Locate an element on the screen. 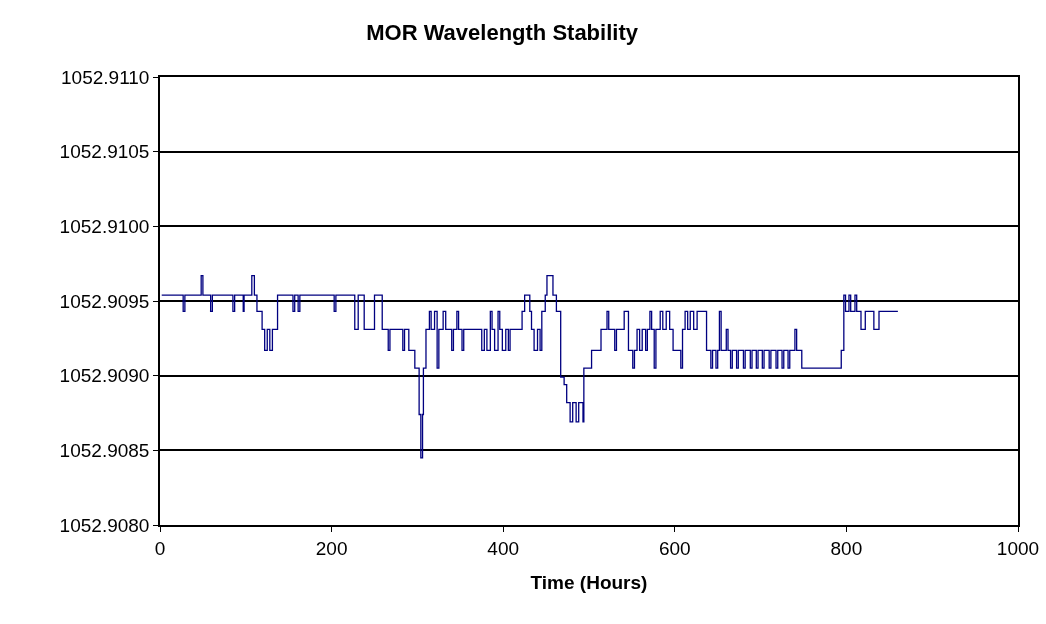 The height and width of the screenshot is (624, 1046). x-tick-label: 400 is located at coordinates (503, 548).